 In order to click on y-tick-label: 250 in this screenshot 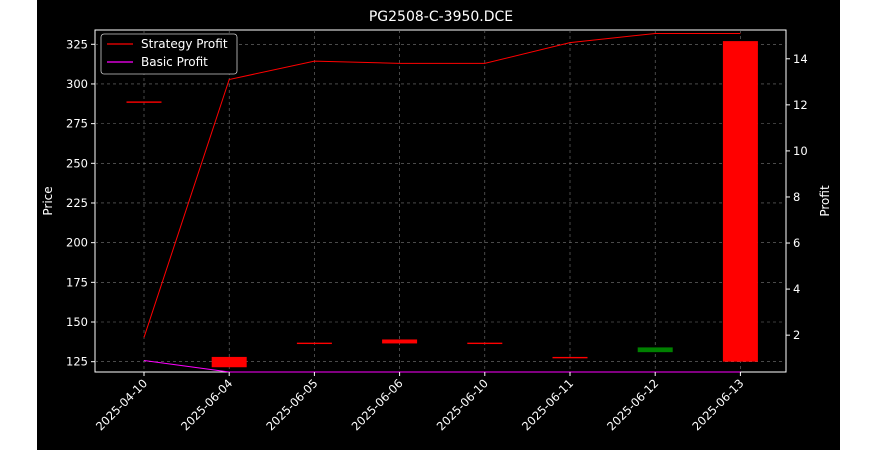, I will do `click(77, 163)`.